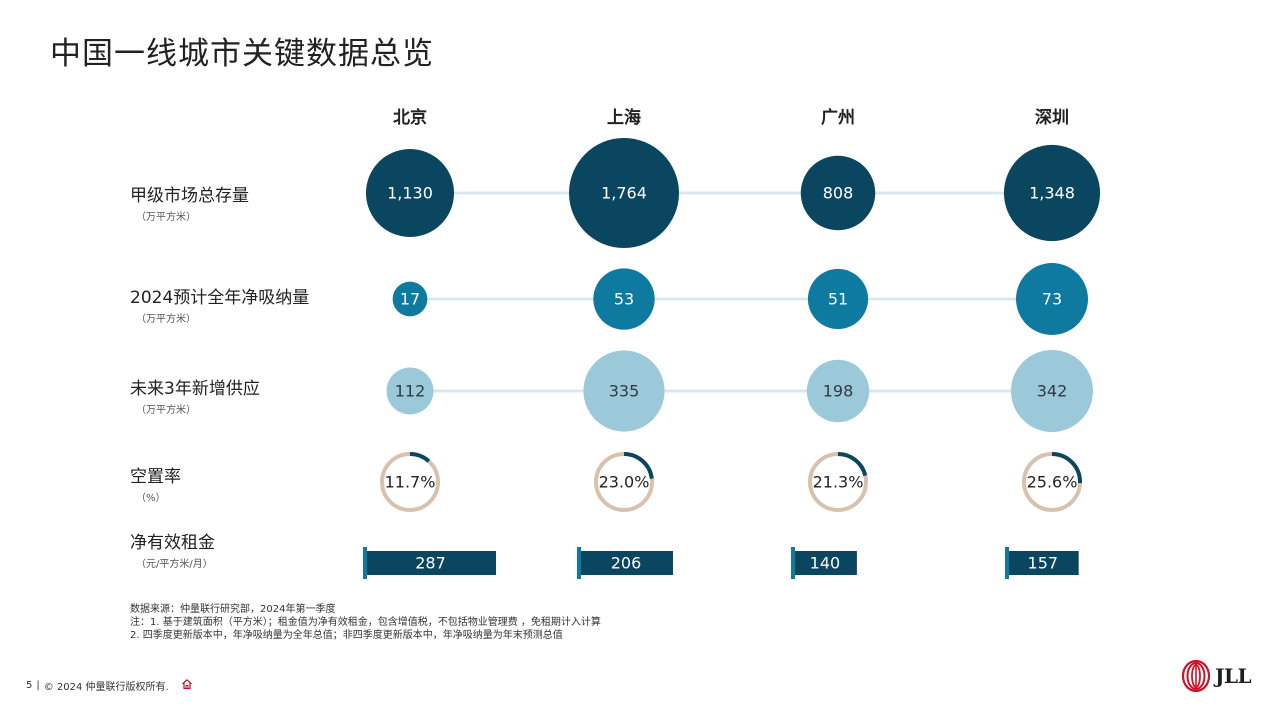 Image resolution: width=1280 pixels, height=720 pixels. I want to click on bubble-r2-c3, so click(1052, 391).